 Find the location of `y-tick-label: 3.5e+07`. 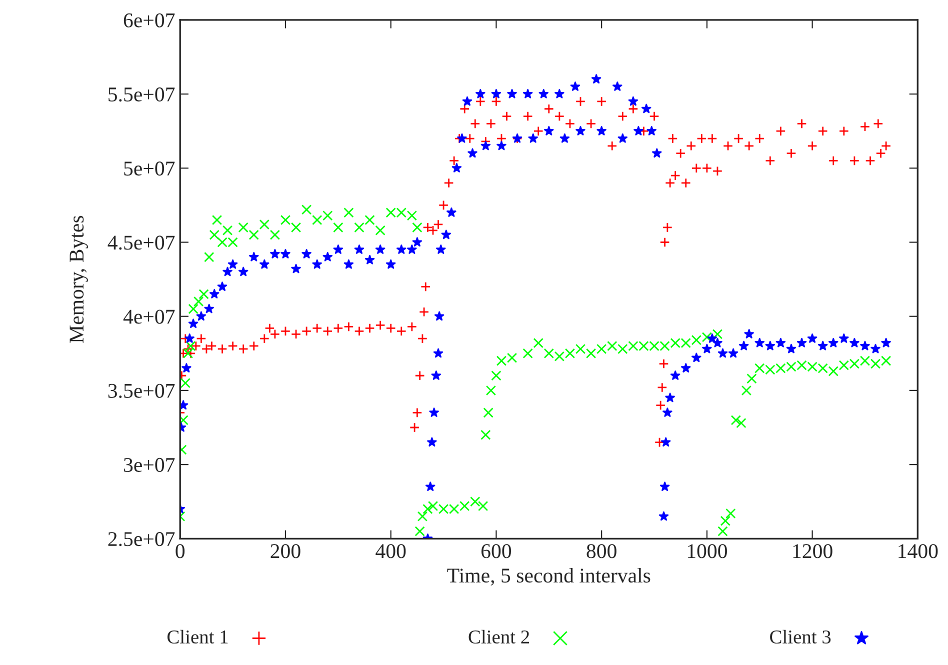

y-tick-label: 3.5e+07 is located at coordinates (141, 391).